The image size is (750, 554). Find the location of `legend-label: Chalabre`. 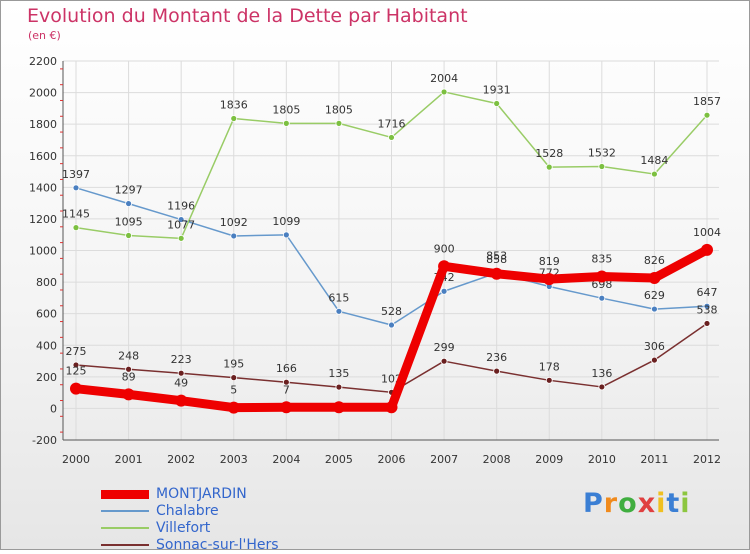

legend-label: Chalabre is located at coordinates (187, 511).